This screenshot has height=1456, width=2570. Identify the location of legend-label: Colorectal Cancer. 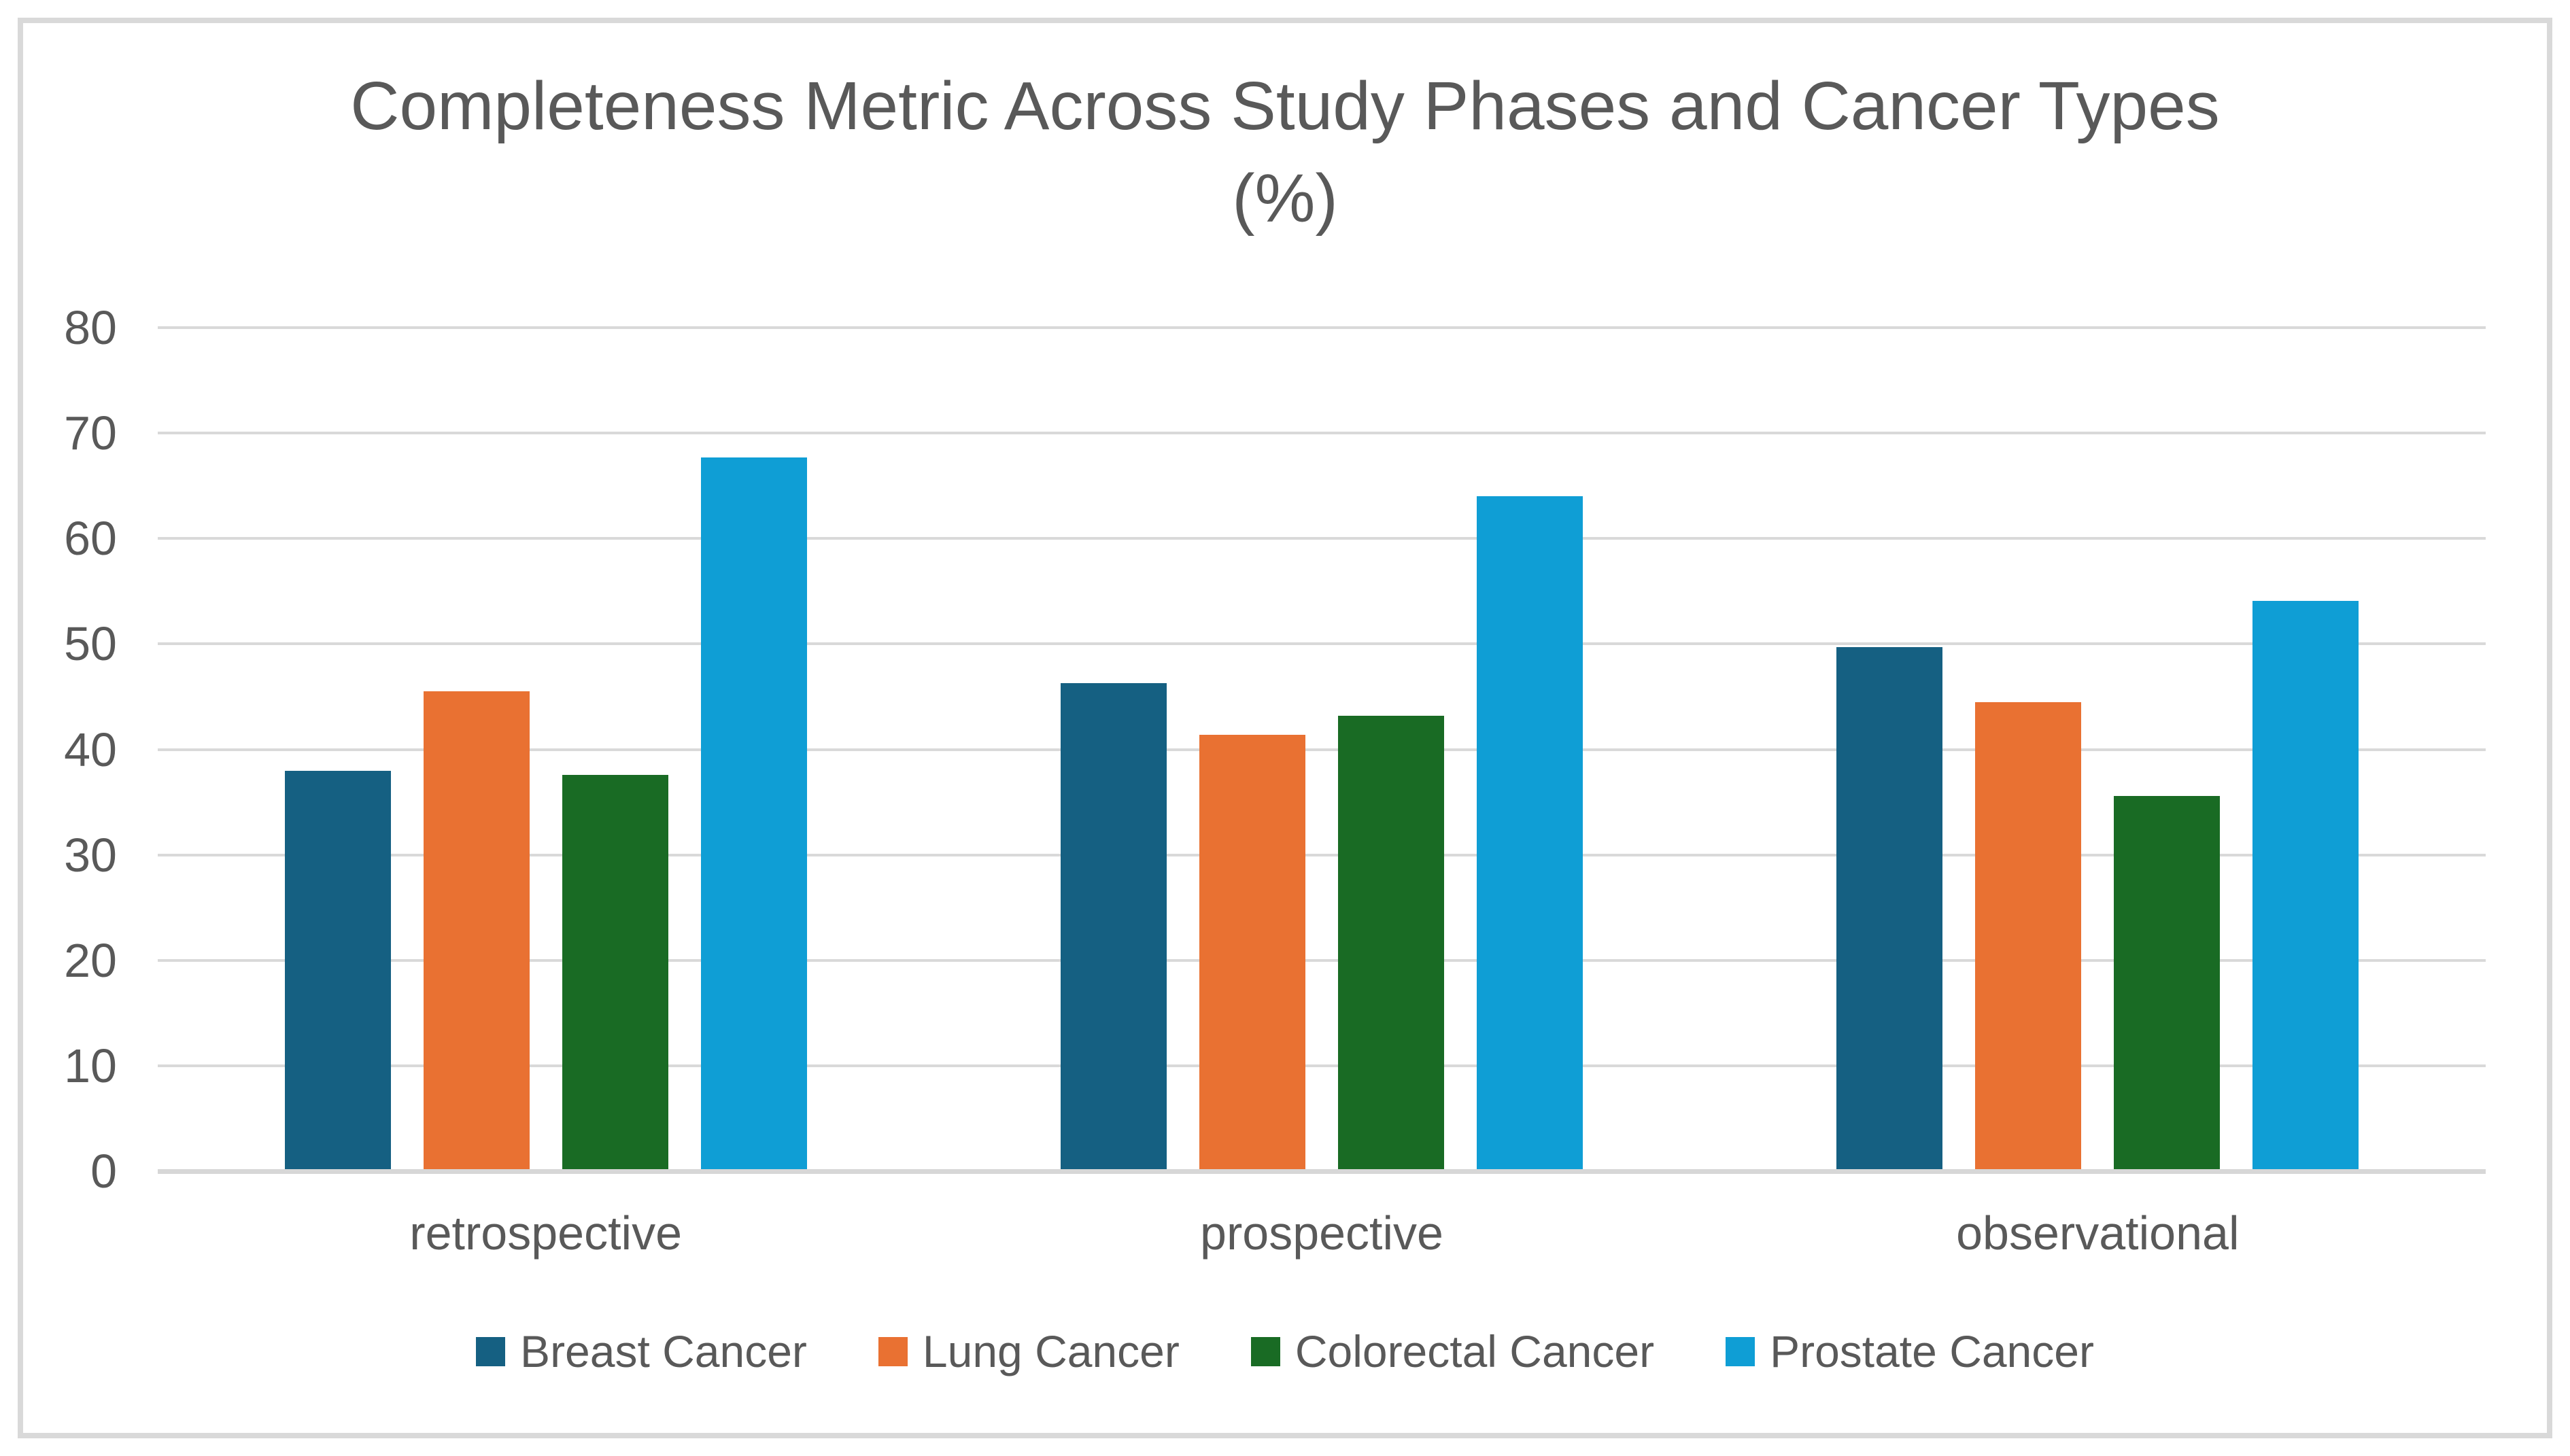
(1475, 1351).